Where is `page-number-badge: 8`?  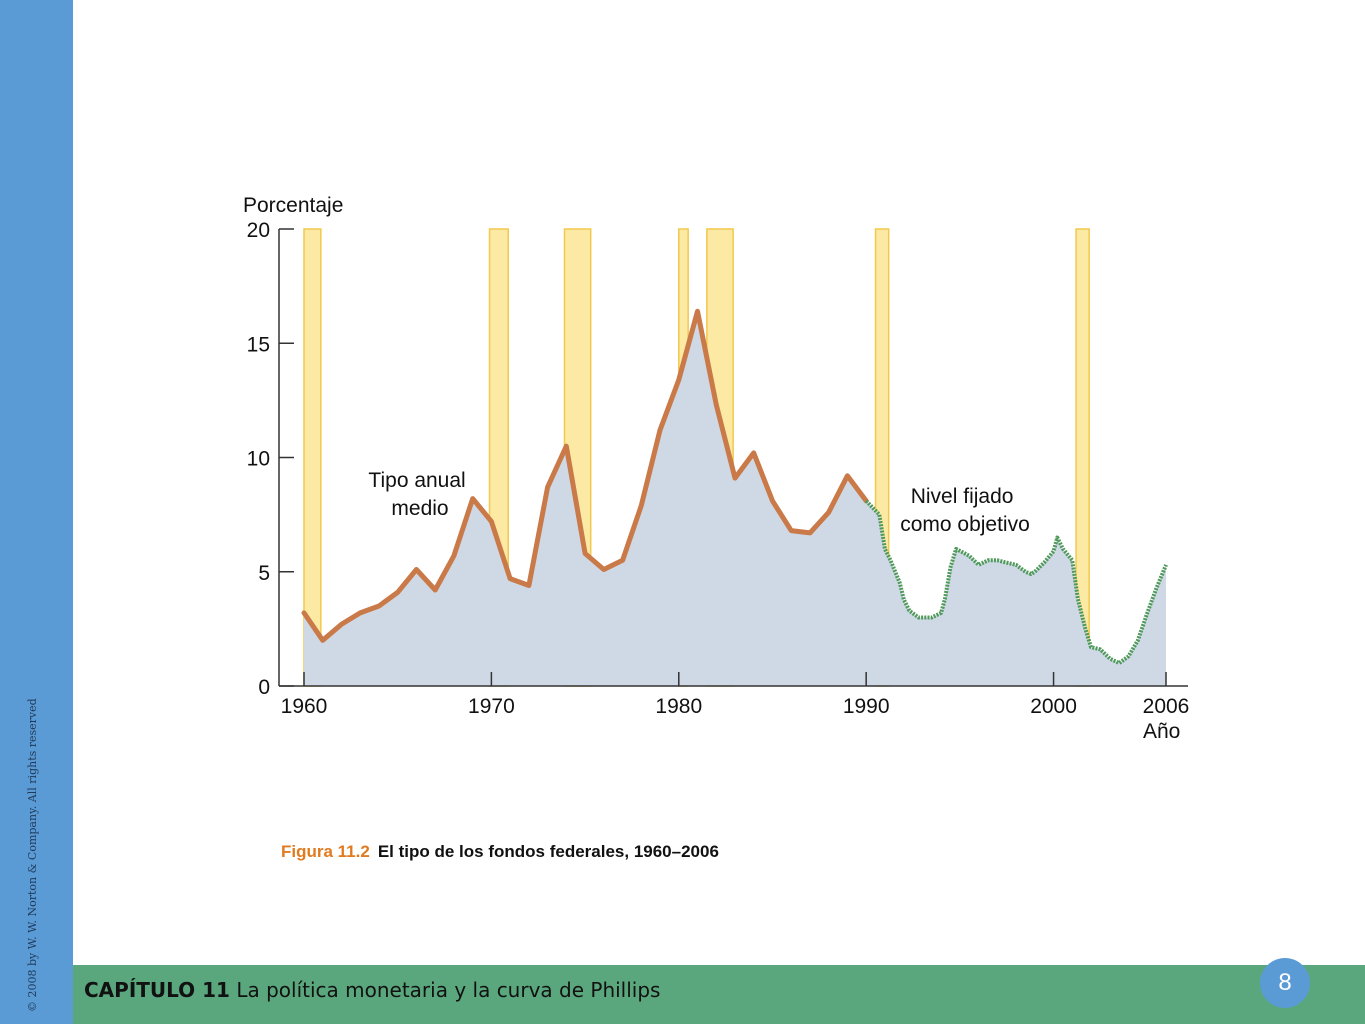
page-number-badge: 8 is located at coordinates (1285, 983).